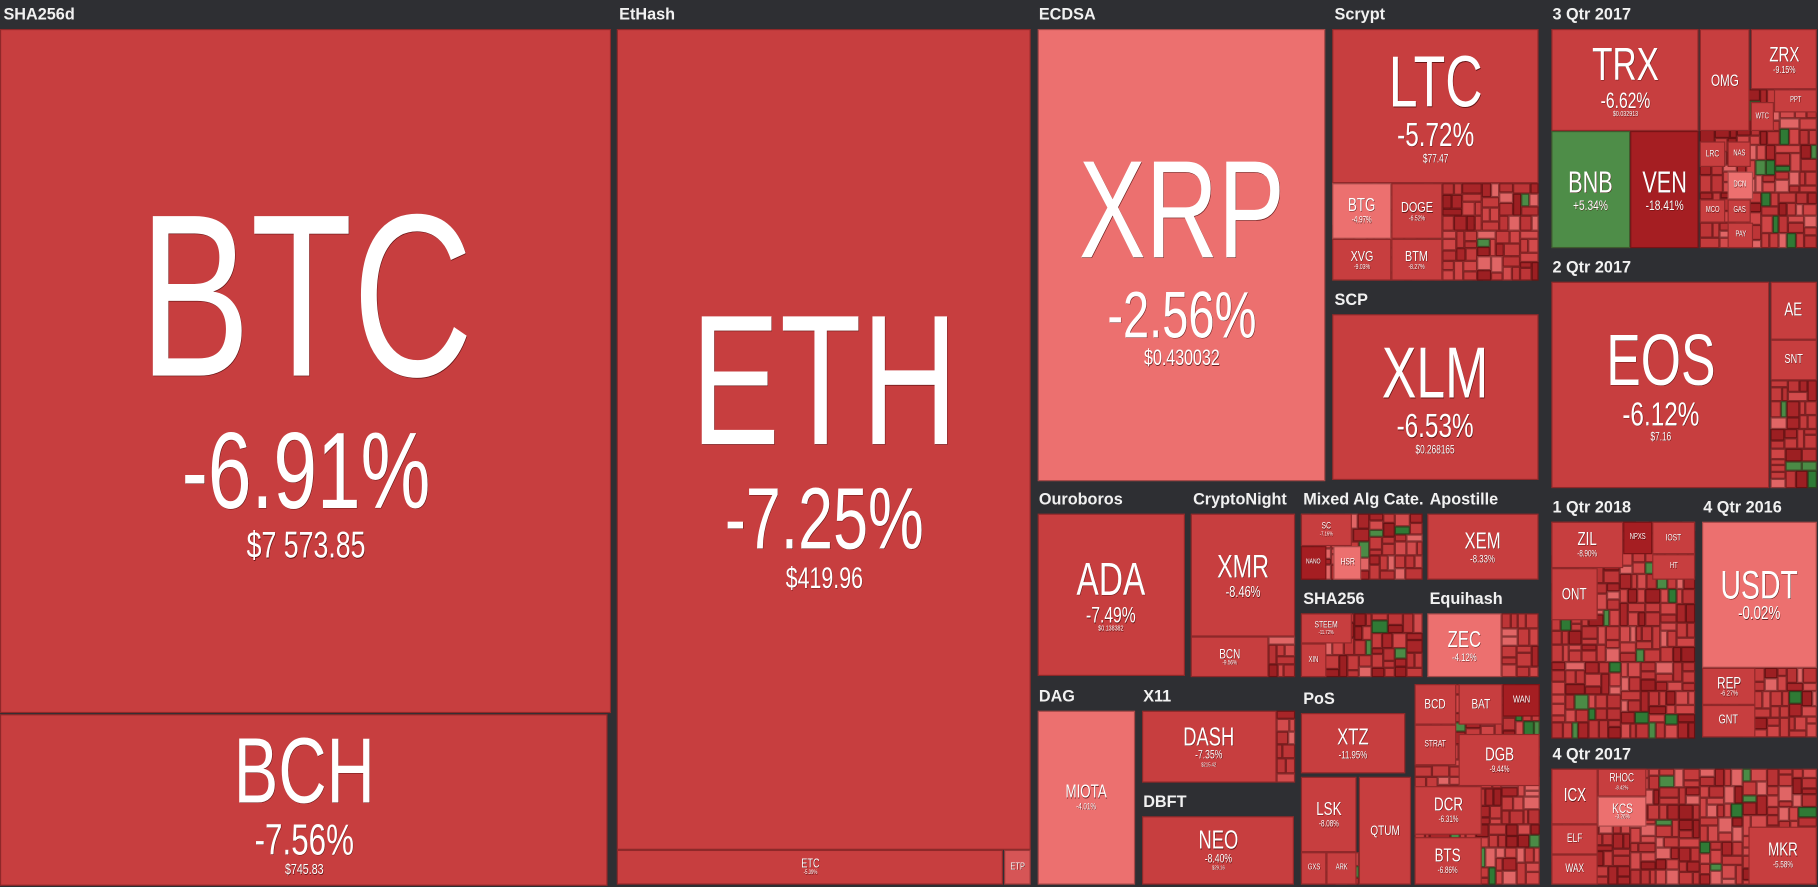 The height and width of the screenshot is (887, 1818). I want to click on coin-tile: BCN -9.56%, so click(1229, 657).